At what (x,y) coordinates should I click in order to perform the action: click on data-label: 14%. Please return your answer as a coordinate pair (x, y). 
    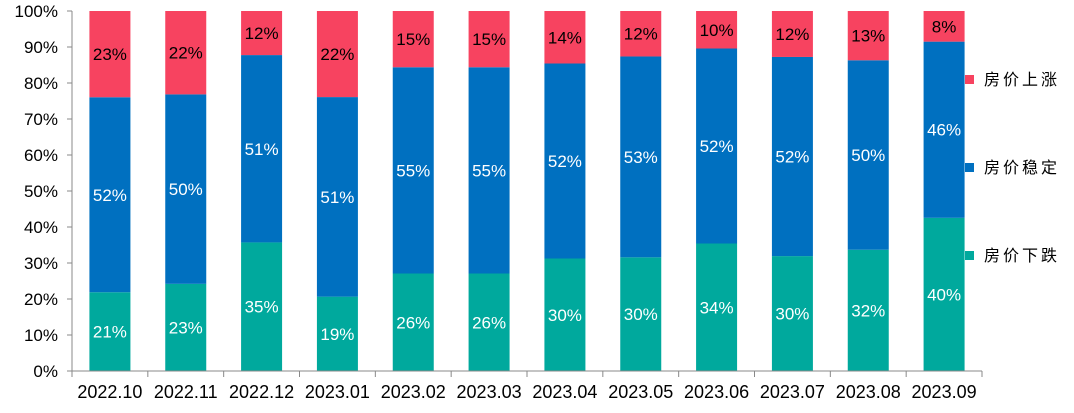
    Looking at the image, I should click on (565, 37).